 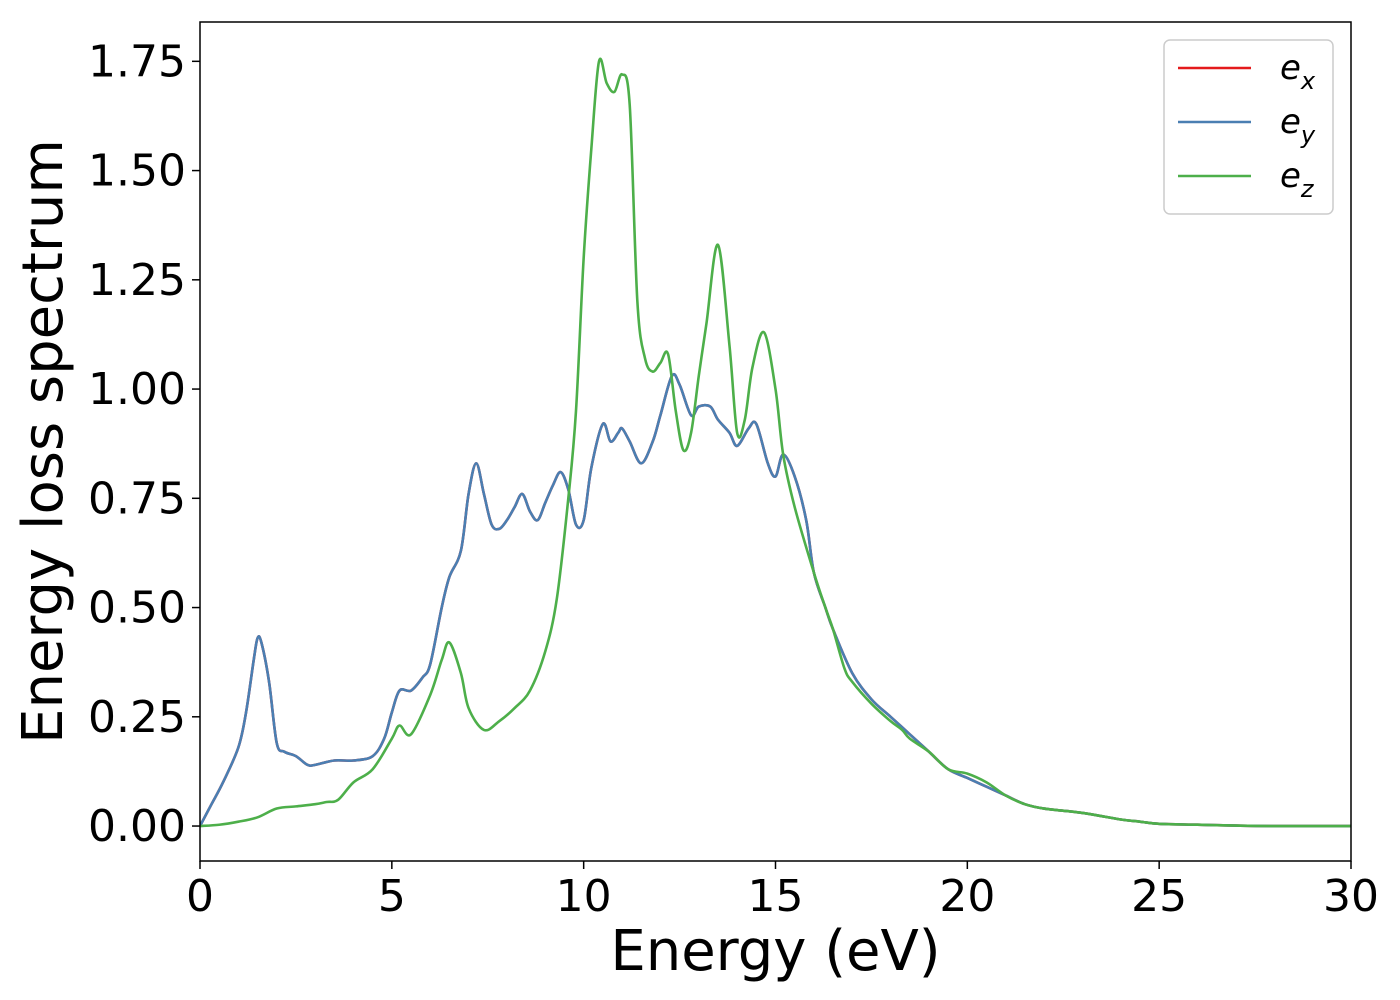 What do you see at coordinates (392, 896) in the screenshot?
I see `x-tick-label: 5` at bounding box center [392, 896].